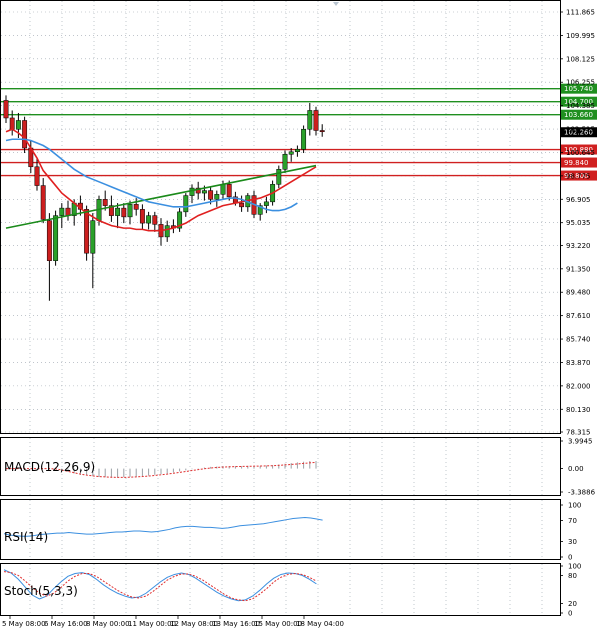 This screenshot has width=600, height=632. I want to click on resistance-level-label: 105.740, so click(578, 89).